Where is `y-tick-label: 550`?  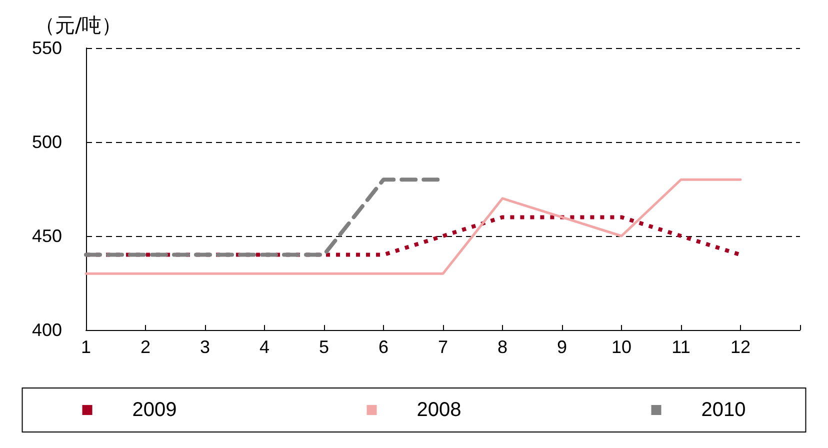 y-tick-label: 550 is located at coordinates (47, 48).